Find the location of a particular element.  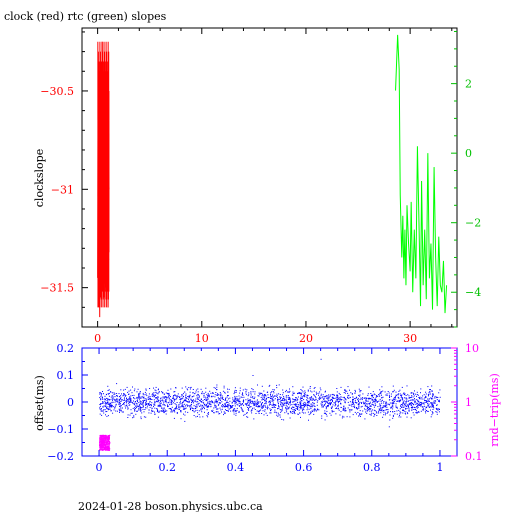

top-y-axis-label: clockslope is located at coordinates (39, 178).